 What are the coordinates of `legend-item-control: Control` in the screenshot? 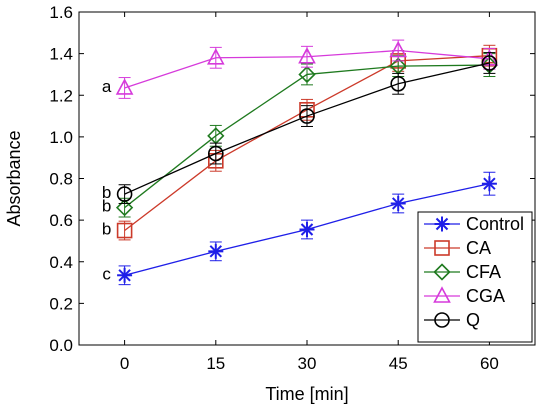 It's located at (474, 224).